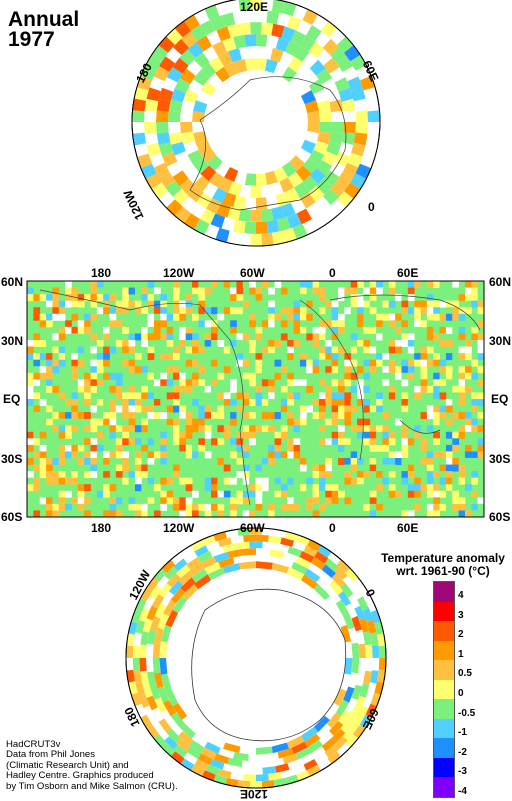 The height and width of the screenshot is (801, 512). Describe the element at coordinates (268, 143) in the screenshot. I see `north-coastline` at that location.